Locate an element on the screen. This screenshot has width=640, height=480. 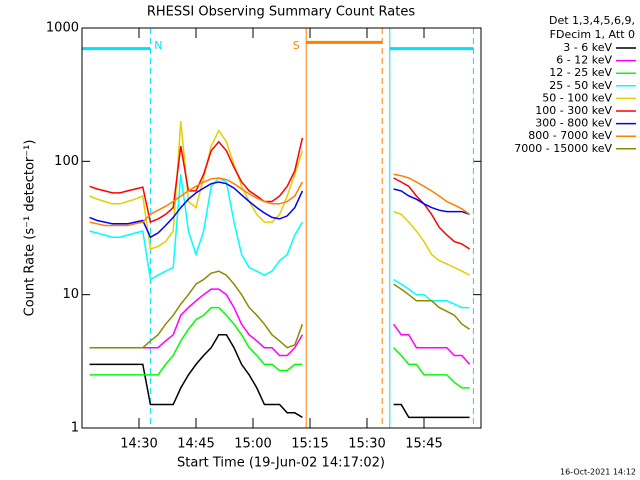
flag-label: N is located at coordinates (158, 45).